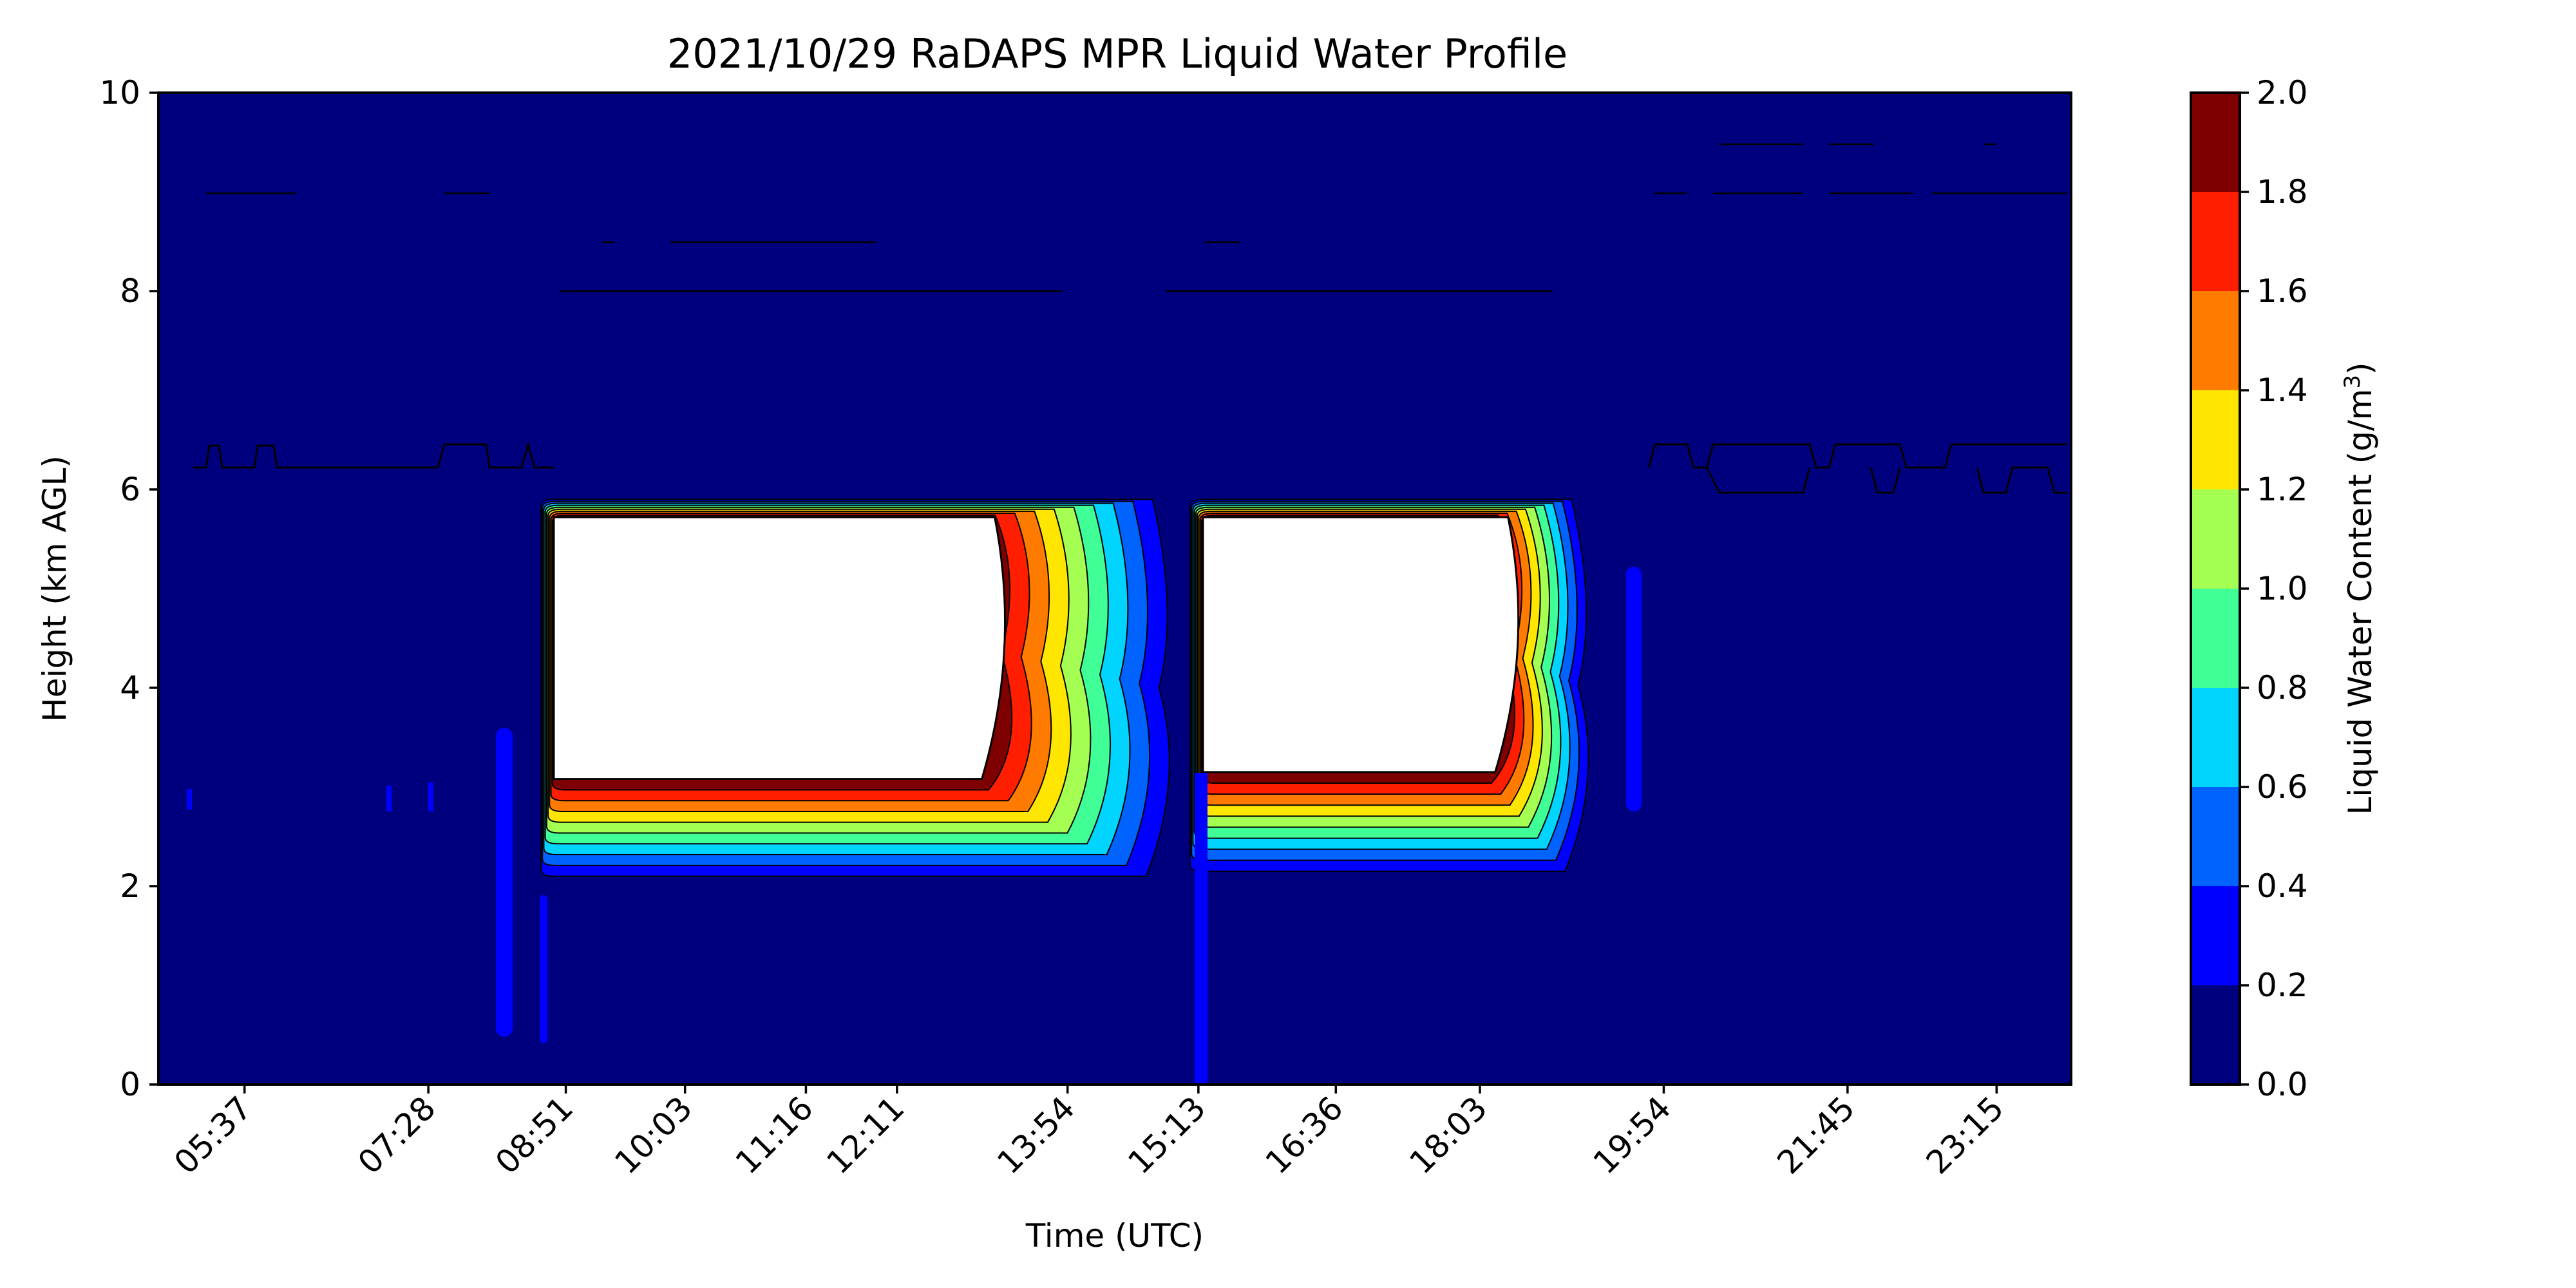 This screenshot has width=2576, height=1288. I want to click on contour-line-6km-right, so click(1857, 468).